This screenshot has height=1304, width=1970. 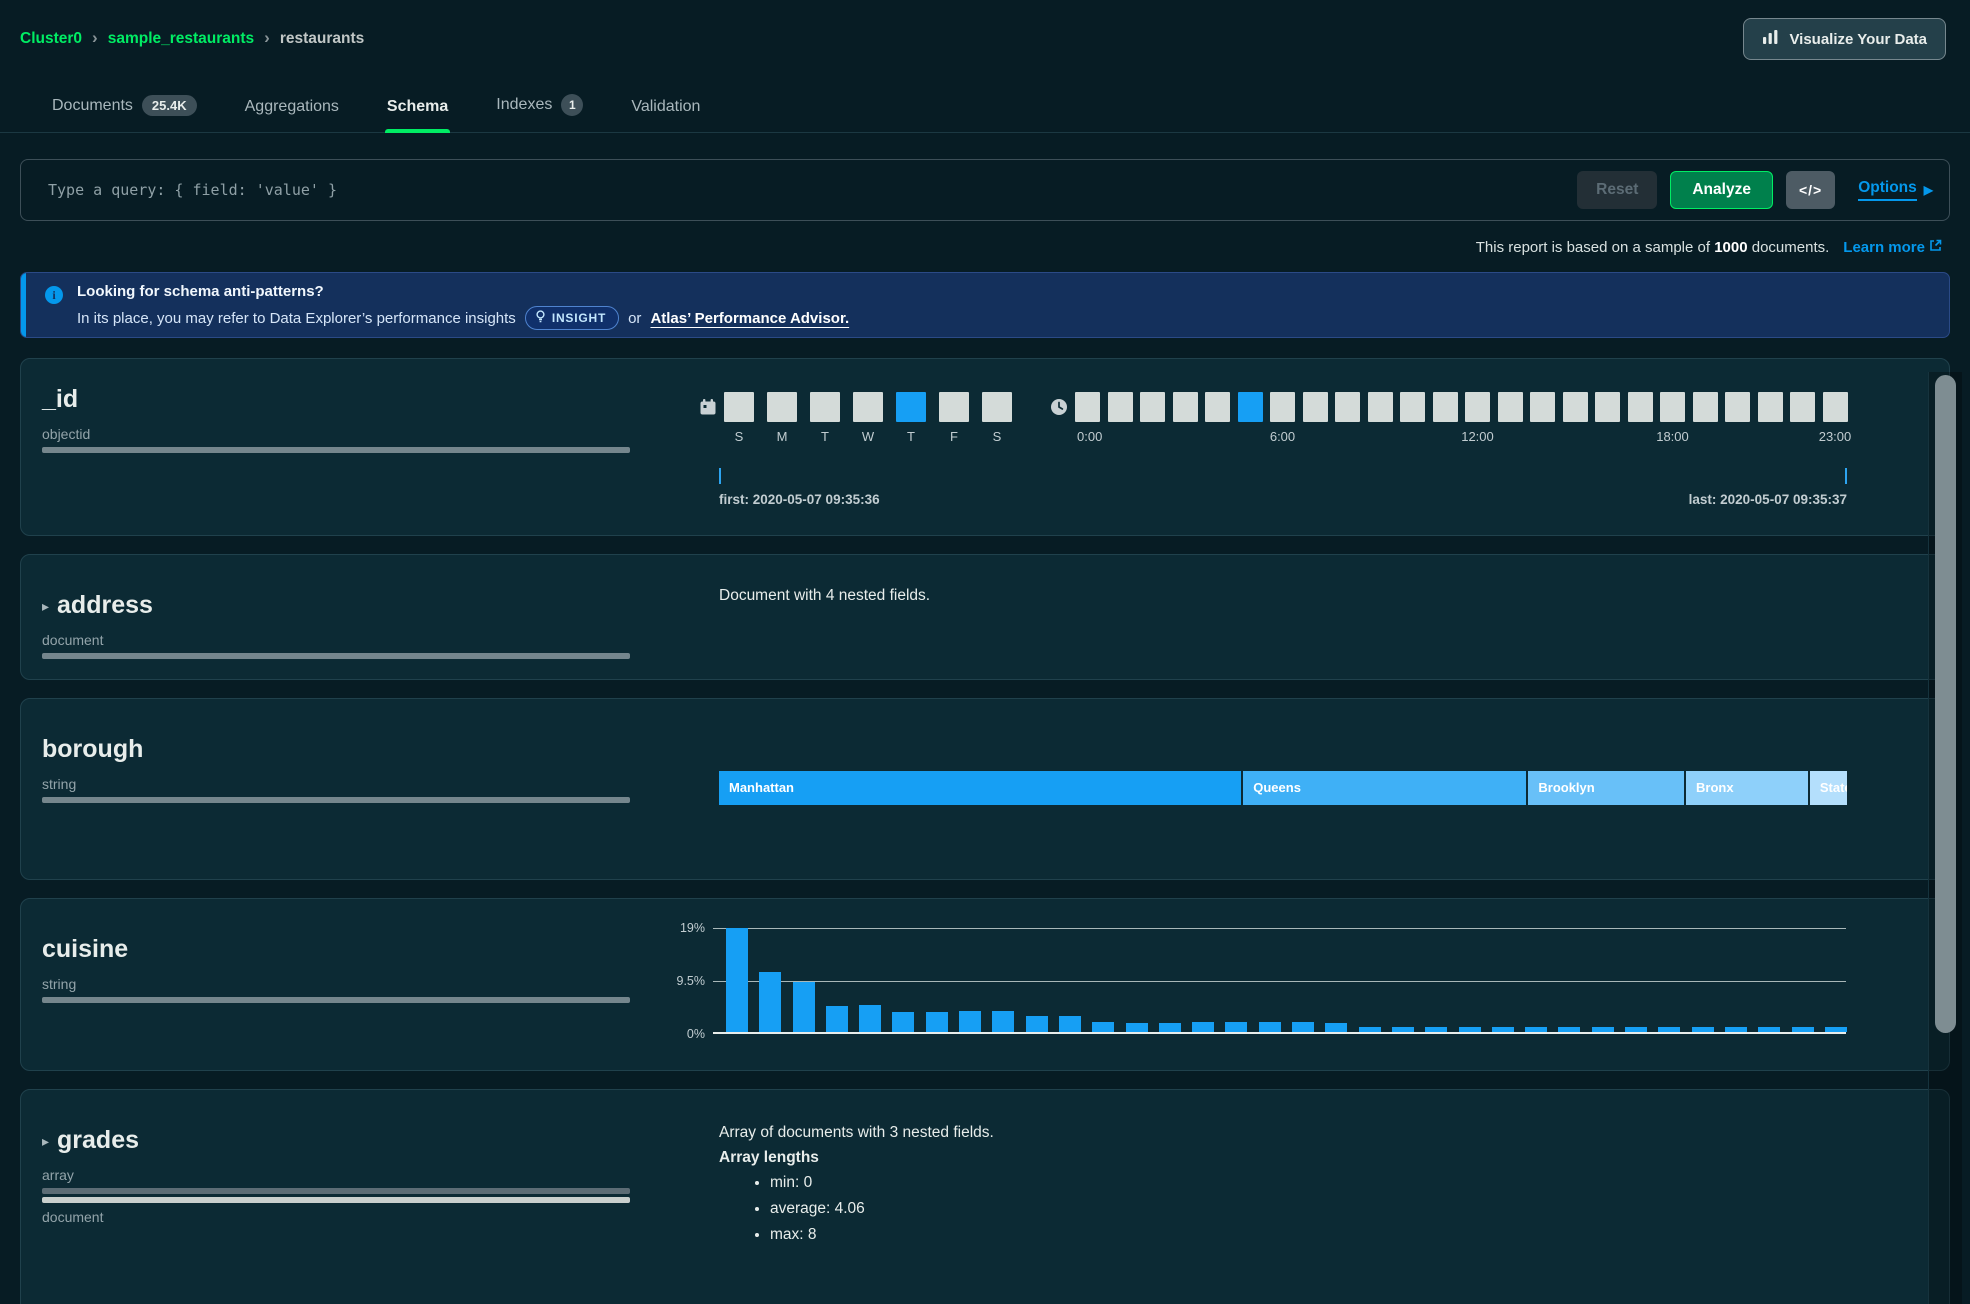 What do you see at coordinates (1846, 476) in the screenshot?
I see `last-date-tick` at bounding box center [1846, 476].